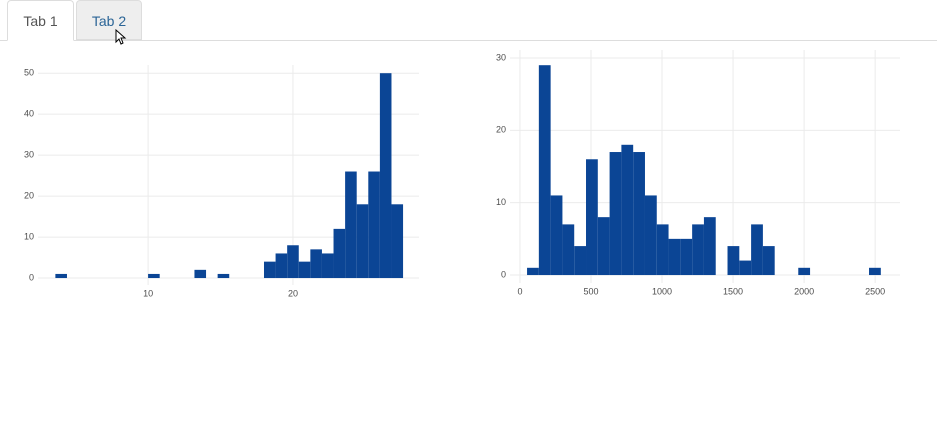  What do you see at coordinates (662, 291) in the screenshot?
I see `x-tick-label: 1000` at bounding box center [662, 291].